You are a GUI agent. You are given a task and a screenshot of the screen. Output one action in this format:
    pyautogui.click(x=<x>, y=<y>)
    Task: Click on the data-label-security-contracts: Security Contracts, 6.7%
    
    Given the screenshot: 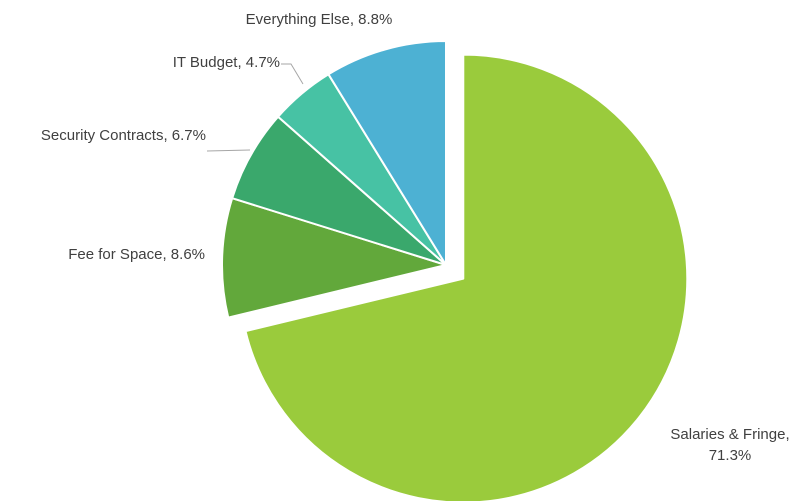 What is the action you would take?
    pyautogui.click(x=123, y=135)
    